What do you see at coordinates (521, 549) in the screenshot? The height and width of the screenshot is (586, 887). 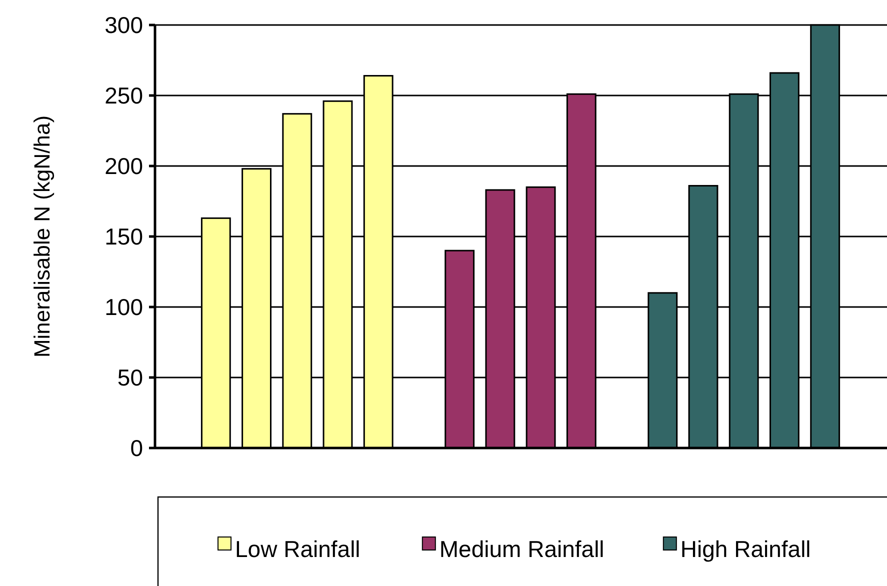 I see `legend-label: Medium Rainfall` at bounding box center [521, 549].